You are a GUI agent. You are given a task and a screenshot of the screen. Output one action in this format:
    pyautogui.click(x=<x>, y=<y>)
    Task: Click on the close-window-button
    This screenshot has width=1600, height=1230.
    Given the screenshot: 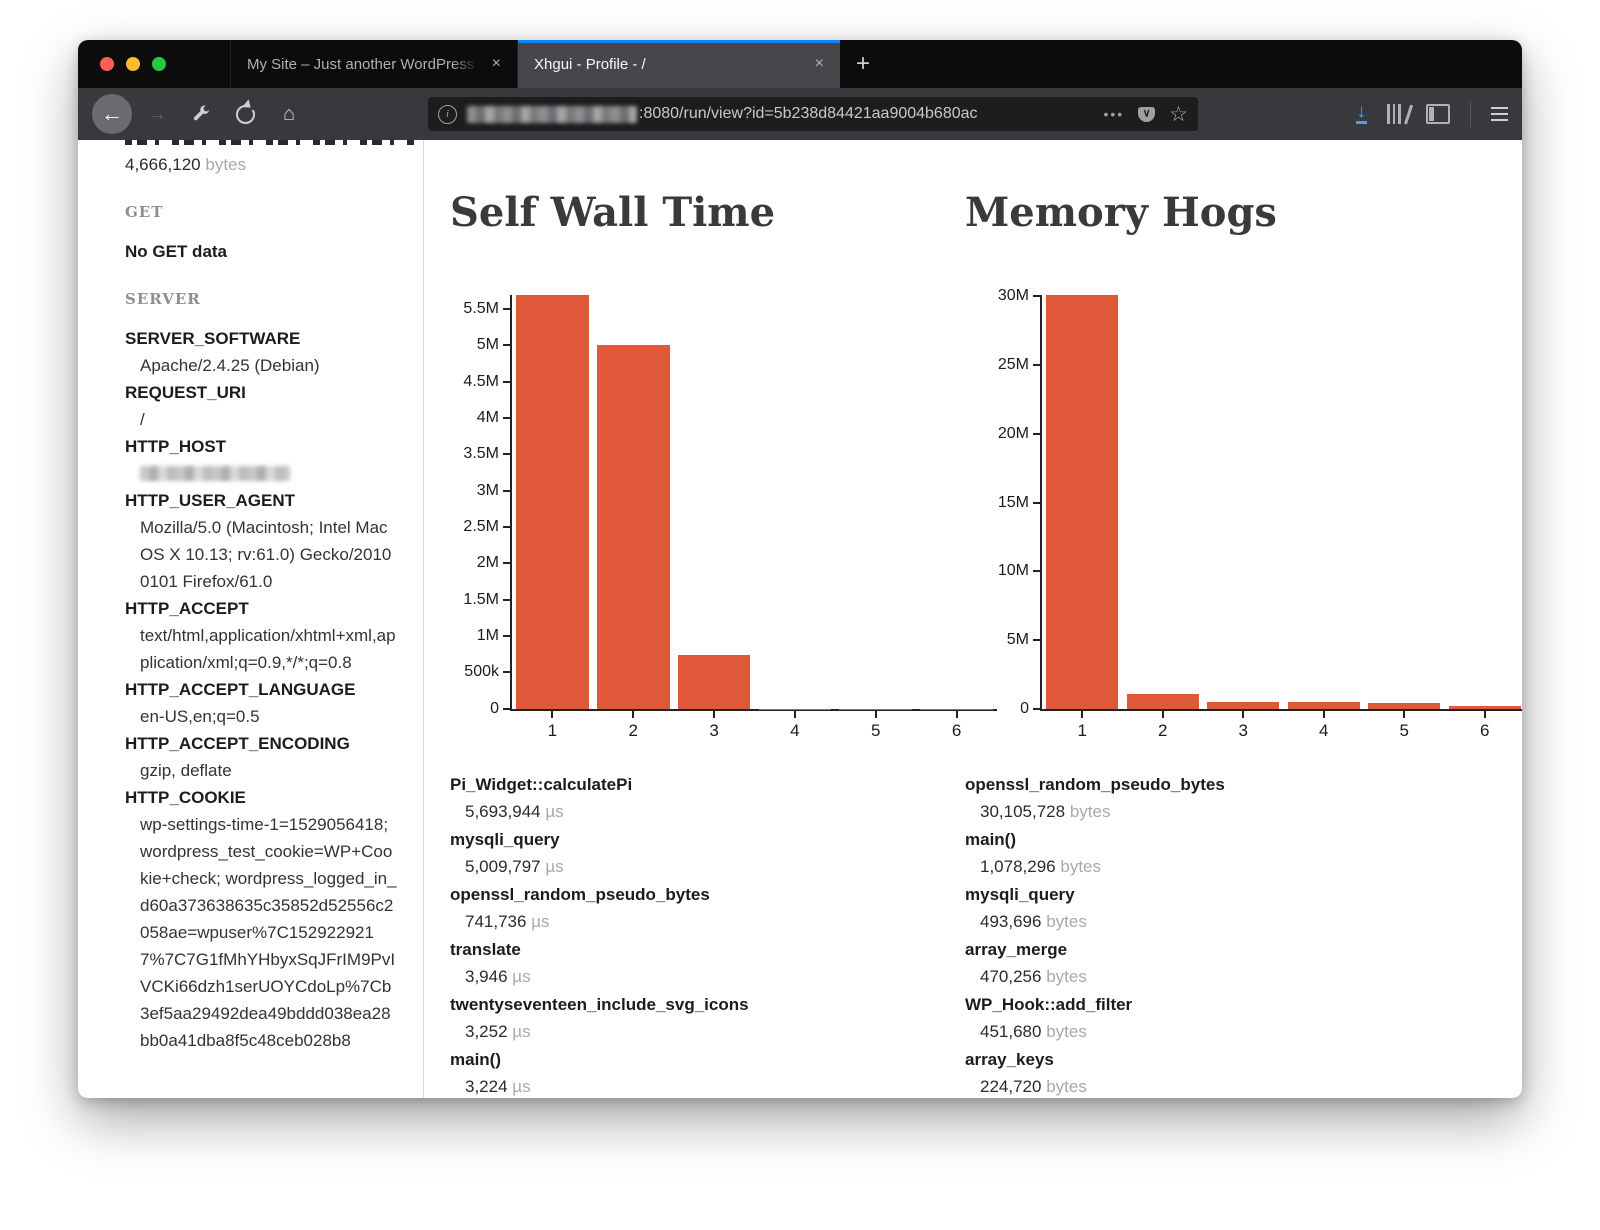 What is the action you would take?
    pyautogui.click(x=107, y=64)
    